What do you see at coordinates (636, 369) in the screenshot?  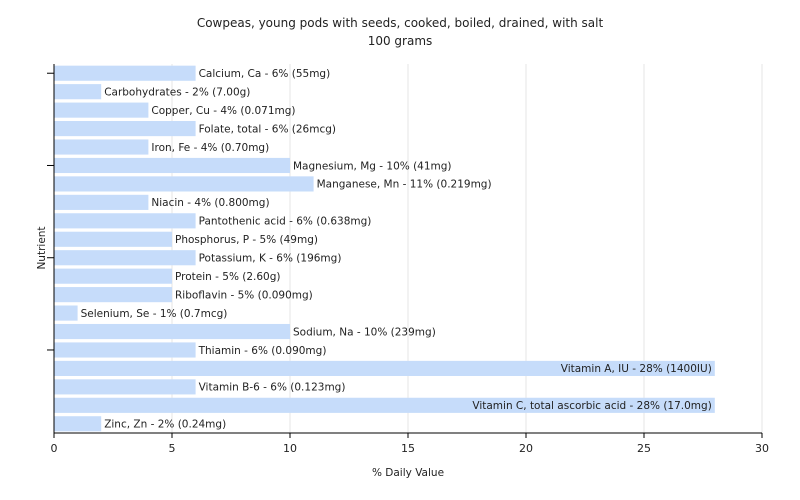 I see `bar-label: Vitamin A, IU - 28% (1400IU)` at bounding box center [636, 369].